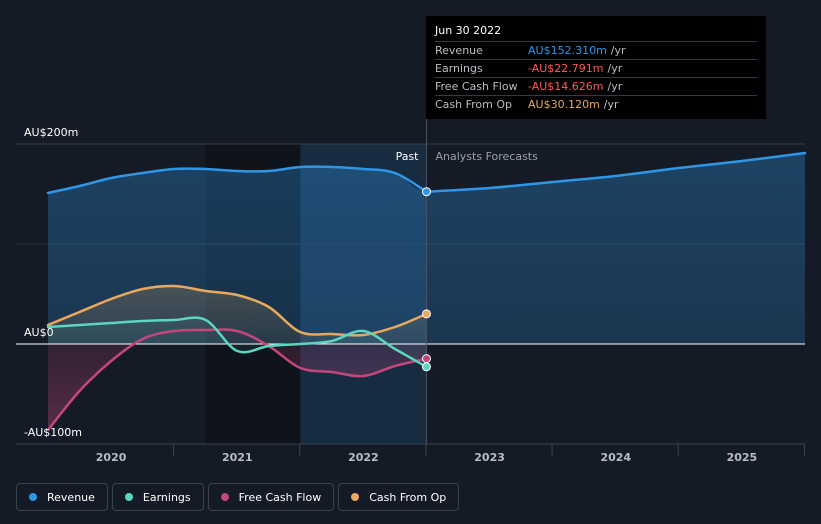 This screenshot has height=524, width=821. What do you see at coordinates (564, 104) in the screenshot?
I see `tooltip-value: AU$30.120m` at bounding box center [564, 104].